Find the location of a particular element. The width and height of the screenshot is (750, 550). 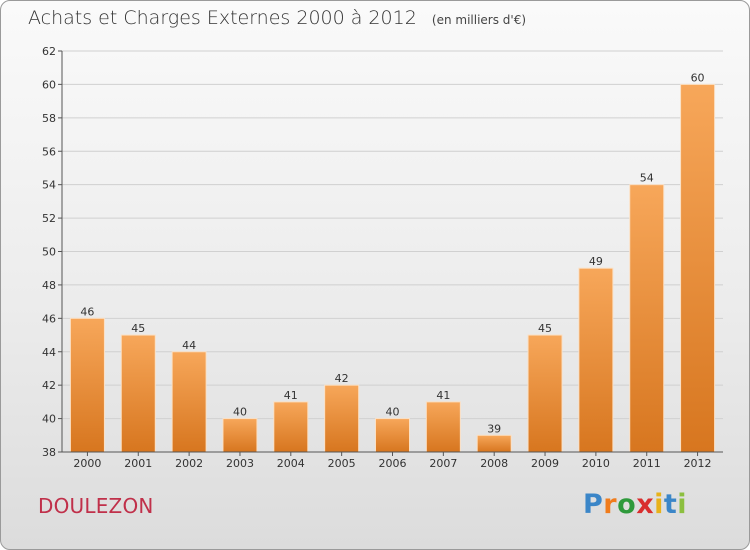

y-tick-label: 62 is located at coordinates (49, 51).